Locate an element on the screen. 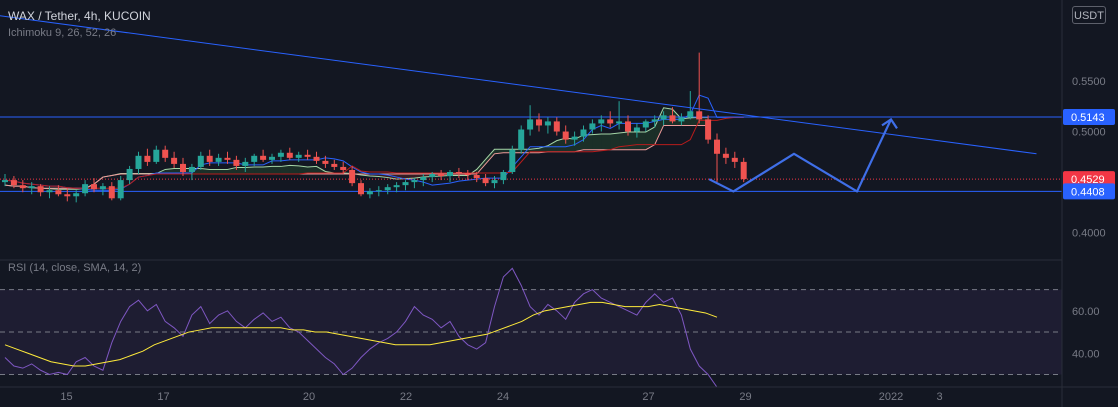  currency-button: USDT is located at coordinates (1089, 15).